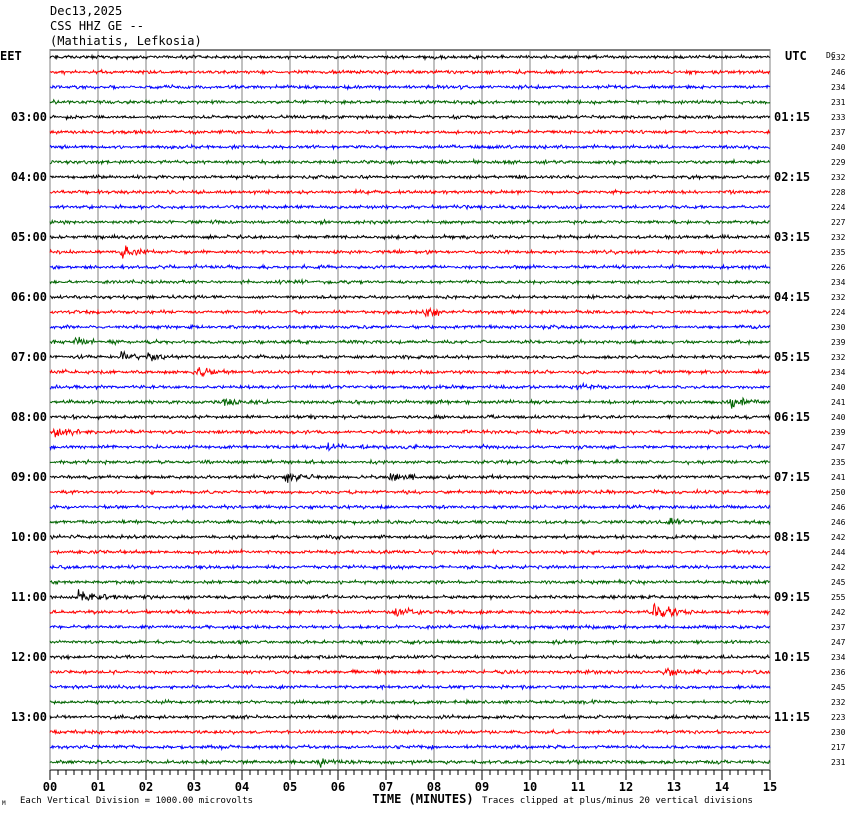 The height and width of the screenshot is (814, 850). Describe the element at coordinates (530, 787) in the screenshot. I see `x-tick-label: 10` at that location.